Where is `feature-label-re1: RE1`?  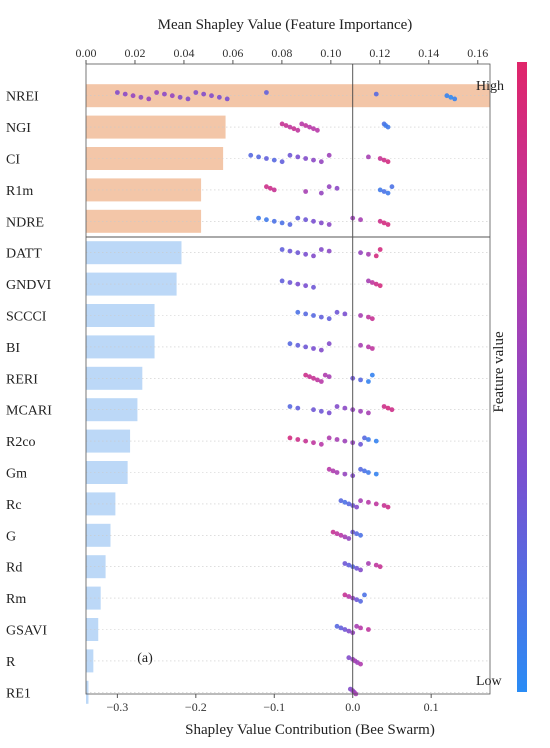 feature-label-re1: RE1 is located at coordinates (18, 693).